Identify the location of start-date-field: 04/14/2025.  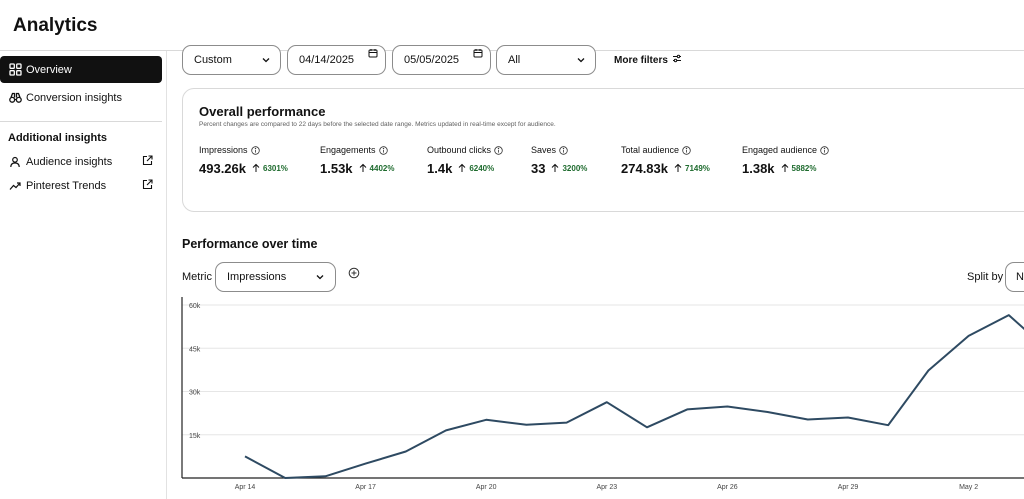
(336, 60).